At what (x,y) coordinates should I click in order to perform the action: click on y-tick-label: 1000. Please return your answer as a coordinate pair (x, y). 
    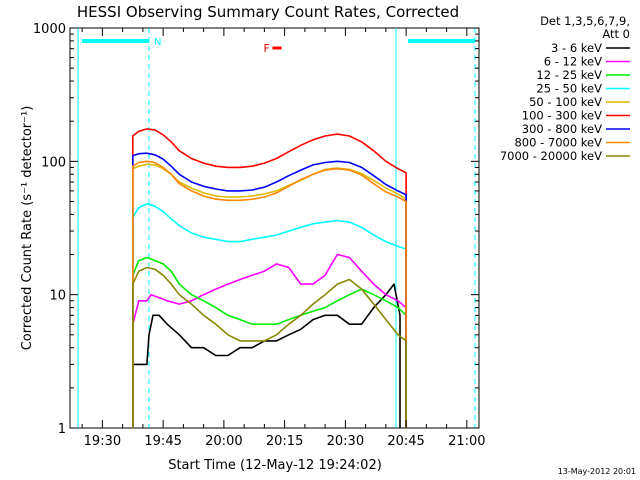
    Looking at the image, I should click on (49, 29).